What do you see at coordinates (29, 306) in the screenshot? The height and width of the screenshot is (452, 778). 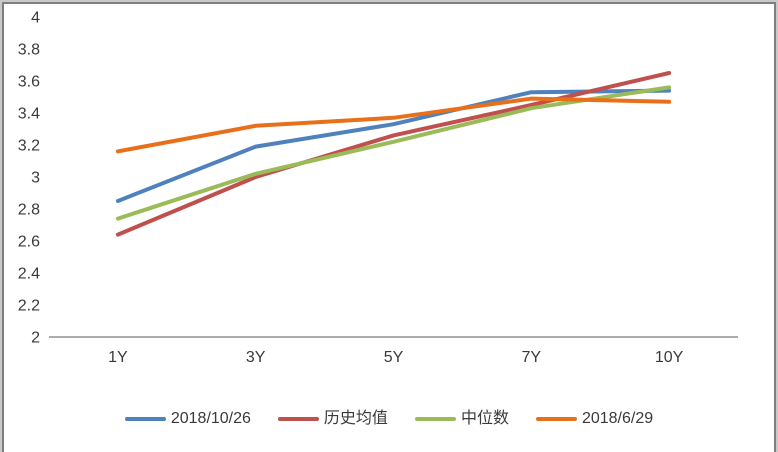 I see `y-axis-tick-label: 2.2` at bounding box center [29, 306].